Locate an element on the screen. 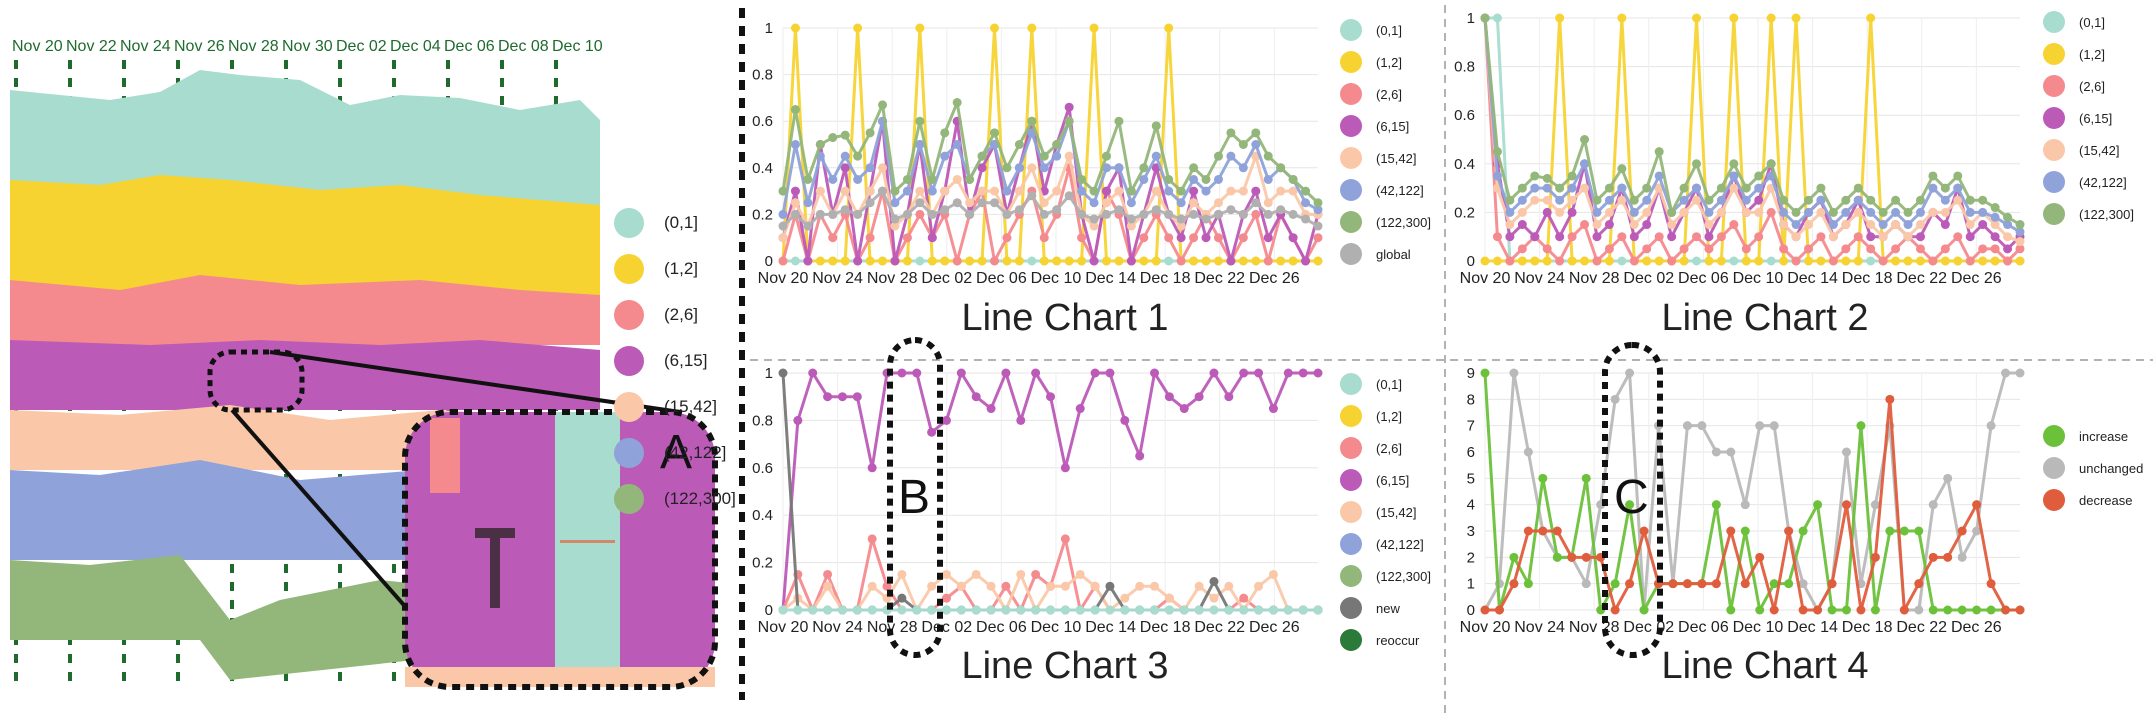 Image resolution: width=2153 pixels, height=717 pixels. x-tick-label: Nov 24 is located at coordinates (1539, 278).